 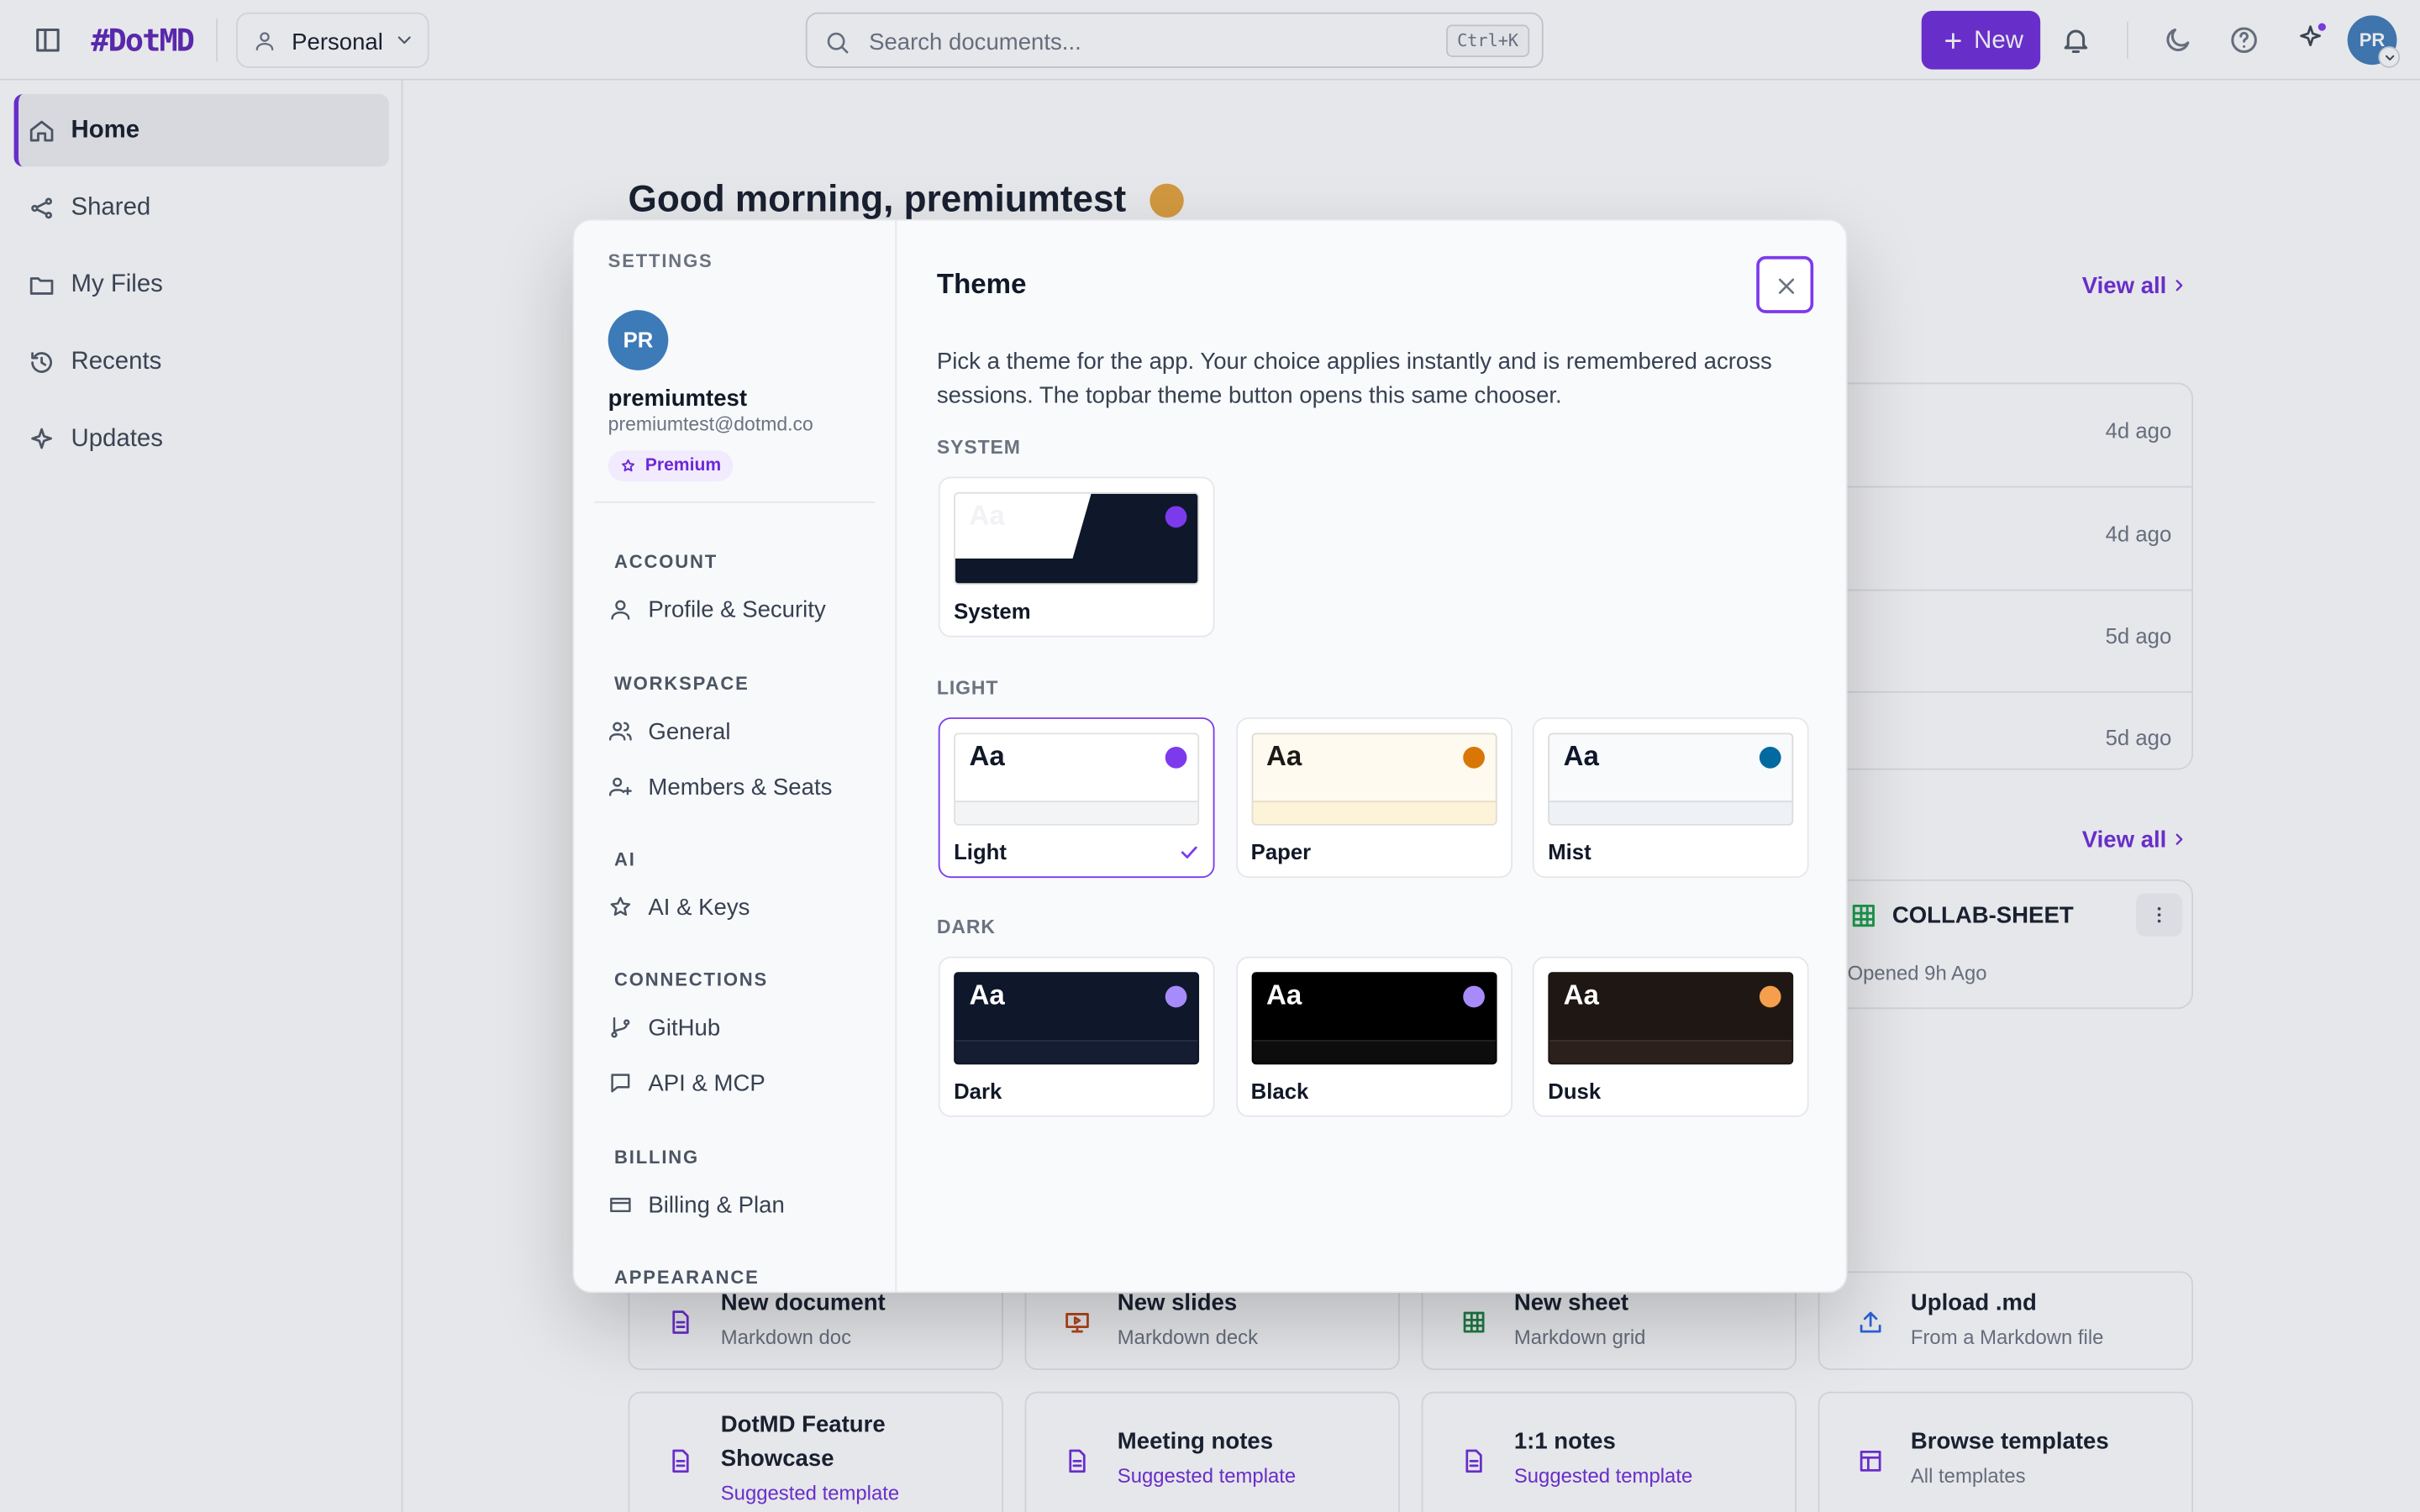 What do you see at coordinates (1645, 1320) in the screenshot?
I see `quick-action-text: New sheet Markdown grid` at bounding box center [1645, 1320].